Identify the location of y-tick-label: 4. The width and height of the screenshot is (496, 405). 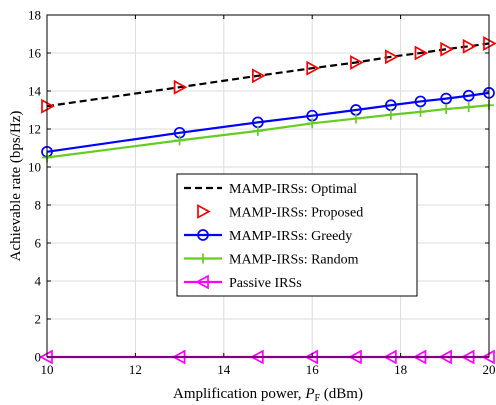
(38, 281).